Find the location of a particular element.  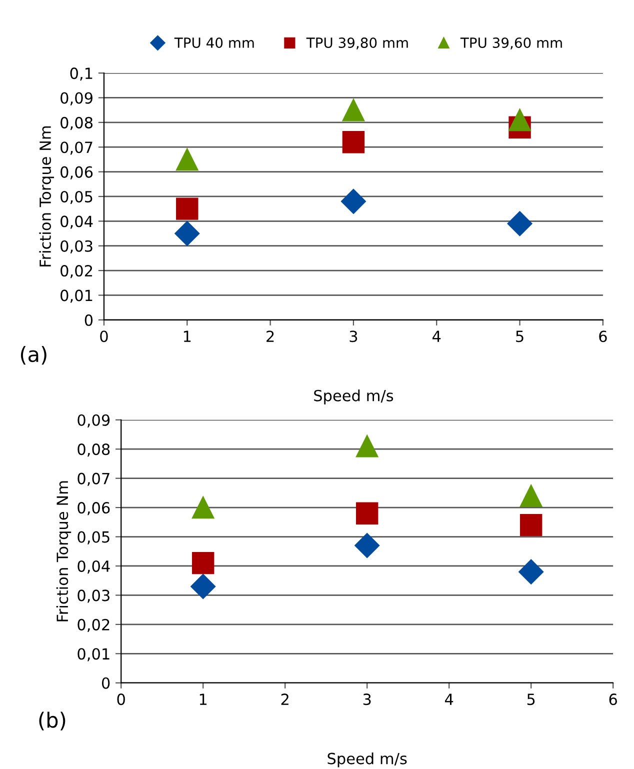

y-tick-label: 0,1 is located at coordinates (81, 74).